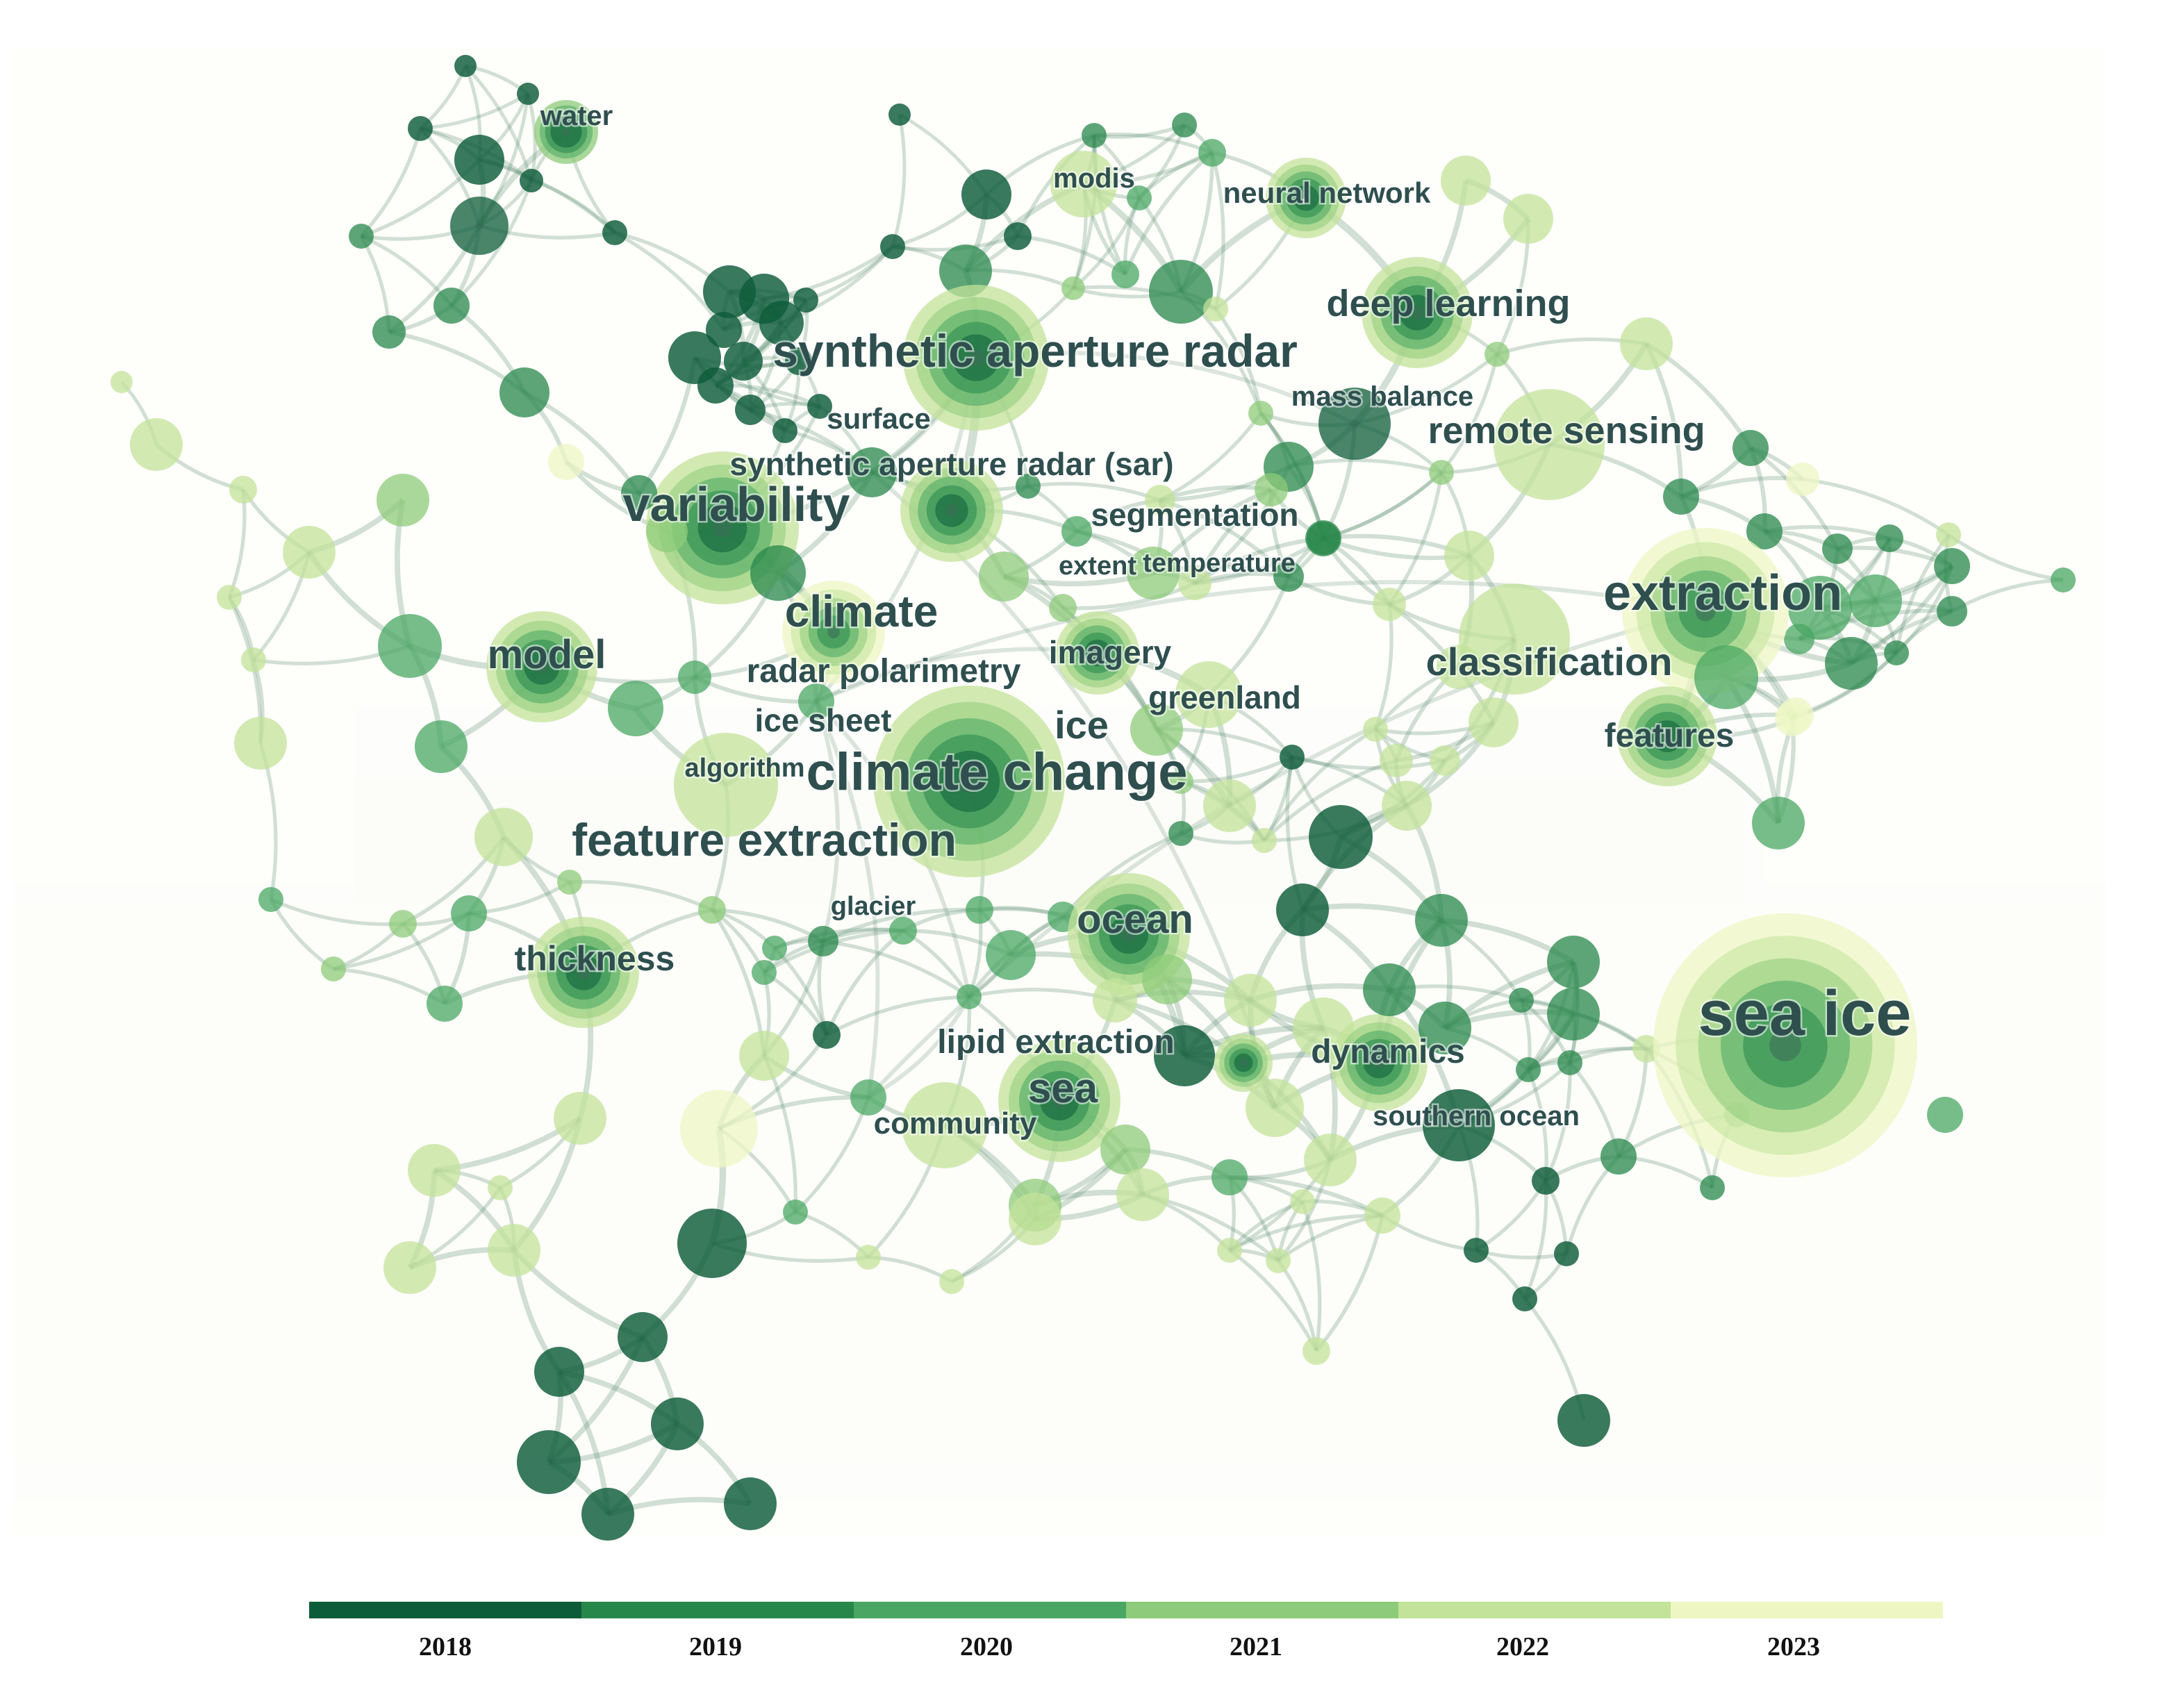  Describe the element at coordinates (951, 464) in the screenshot. I see `label-synthetic-aperture-radar-sar: synthetic aperture radar (sar)` at that location.